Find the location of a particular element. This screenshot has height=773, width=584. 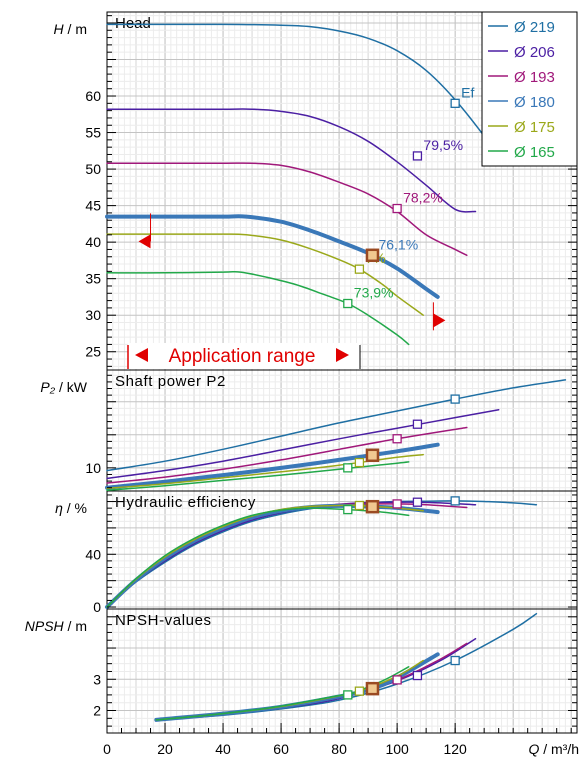

efficiency-label: 76,1% is located at coordinates (398, 244).